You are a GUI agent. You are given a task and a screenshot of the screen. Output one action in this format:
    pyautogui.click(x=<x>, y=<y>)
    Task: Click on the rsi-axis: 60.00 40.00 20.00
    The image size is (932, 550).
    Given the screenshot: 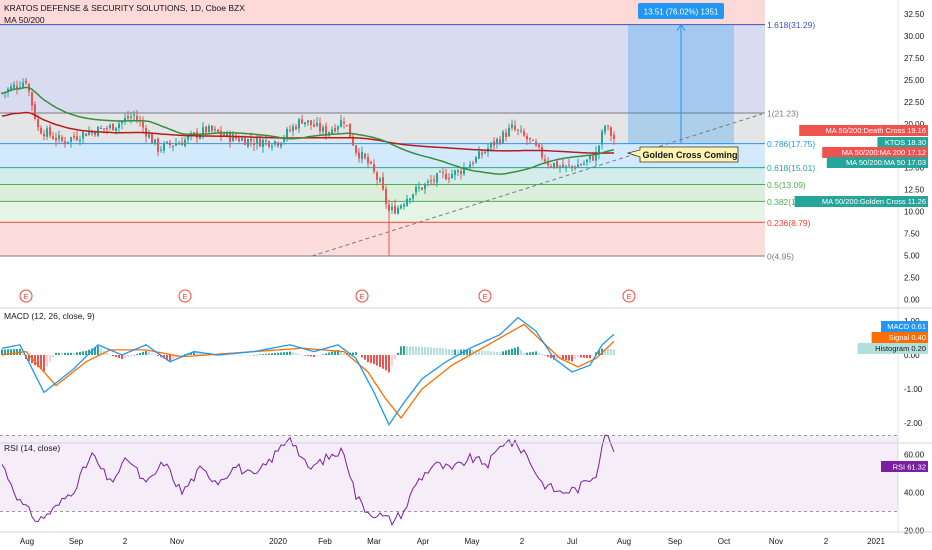 What is the action you would take?
    pyautogui.click(x=914, y=493)
    